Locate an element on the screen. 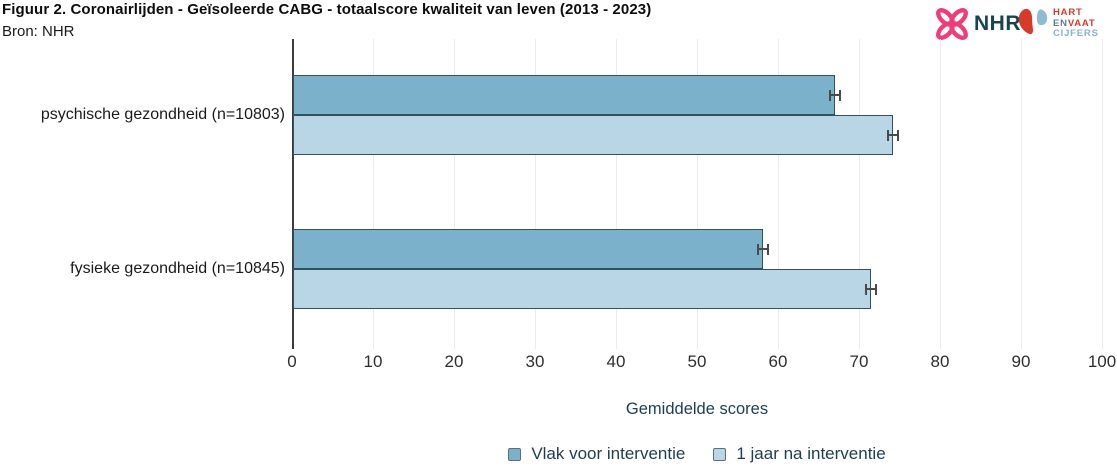  nhr-logo: NHR is located at coordinates (977, 24).